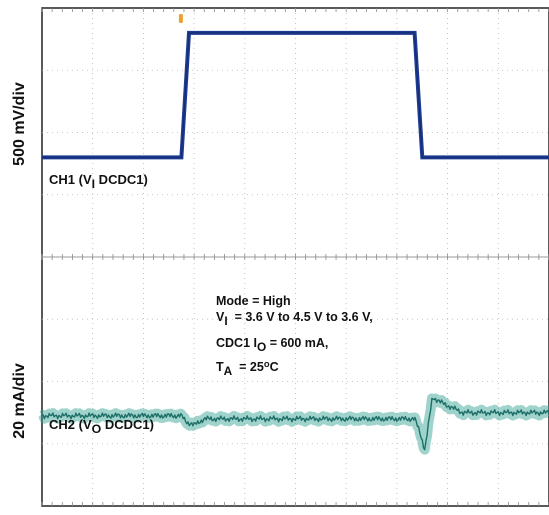 Image resolution: width=549 pixels, height=515 pixels. Describe the element at coordinates (266, 363) in the screenshot. I see `annotation-ta-sup: o` at that location.